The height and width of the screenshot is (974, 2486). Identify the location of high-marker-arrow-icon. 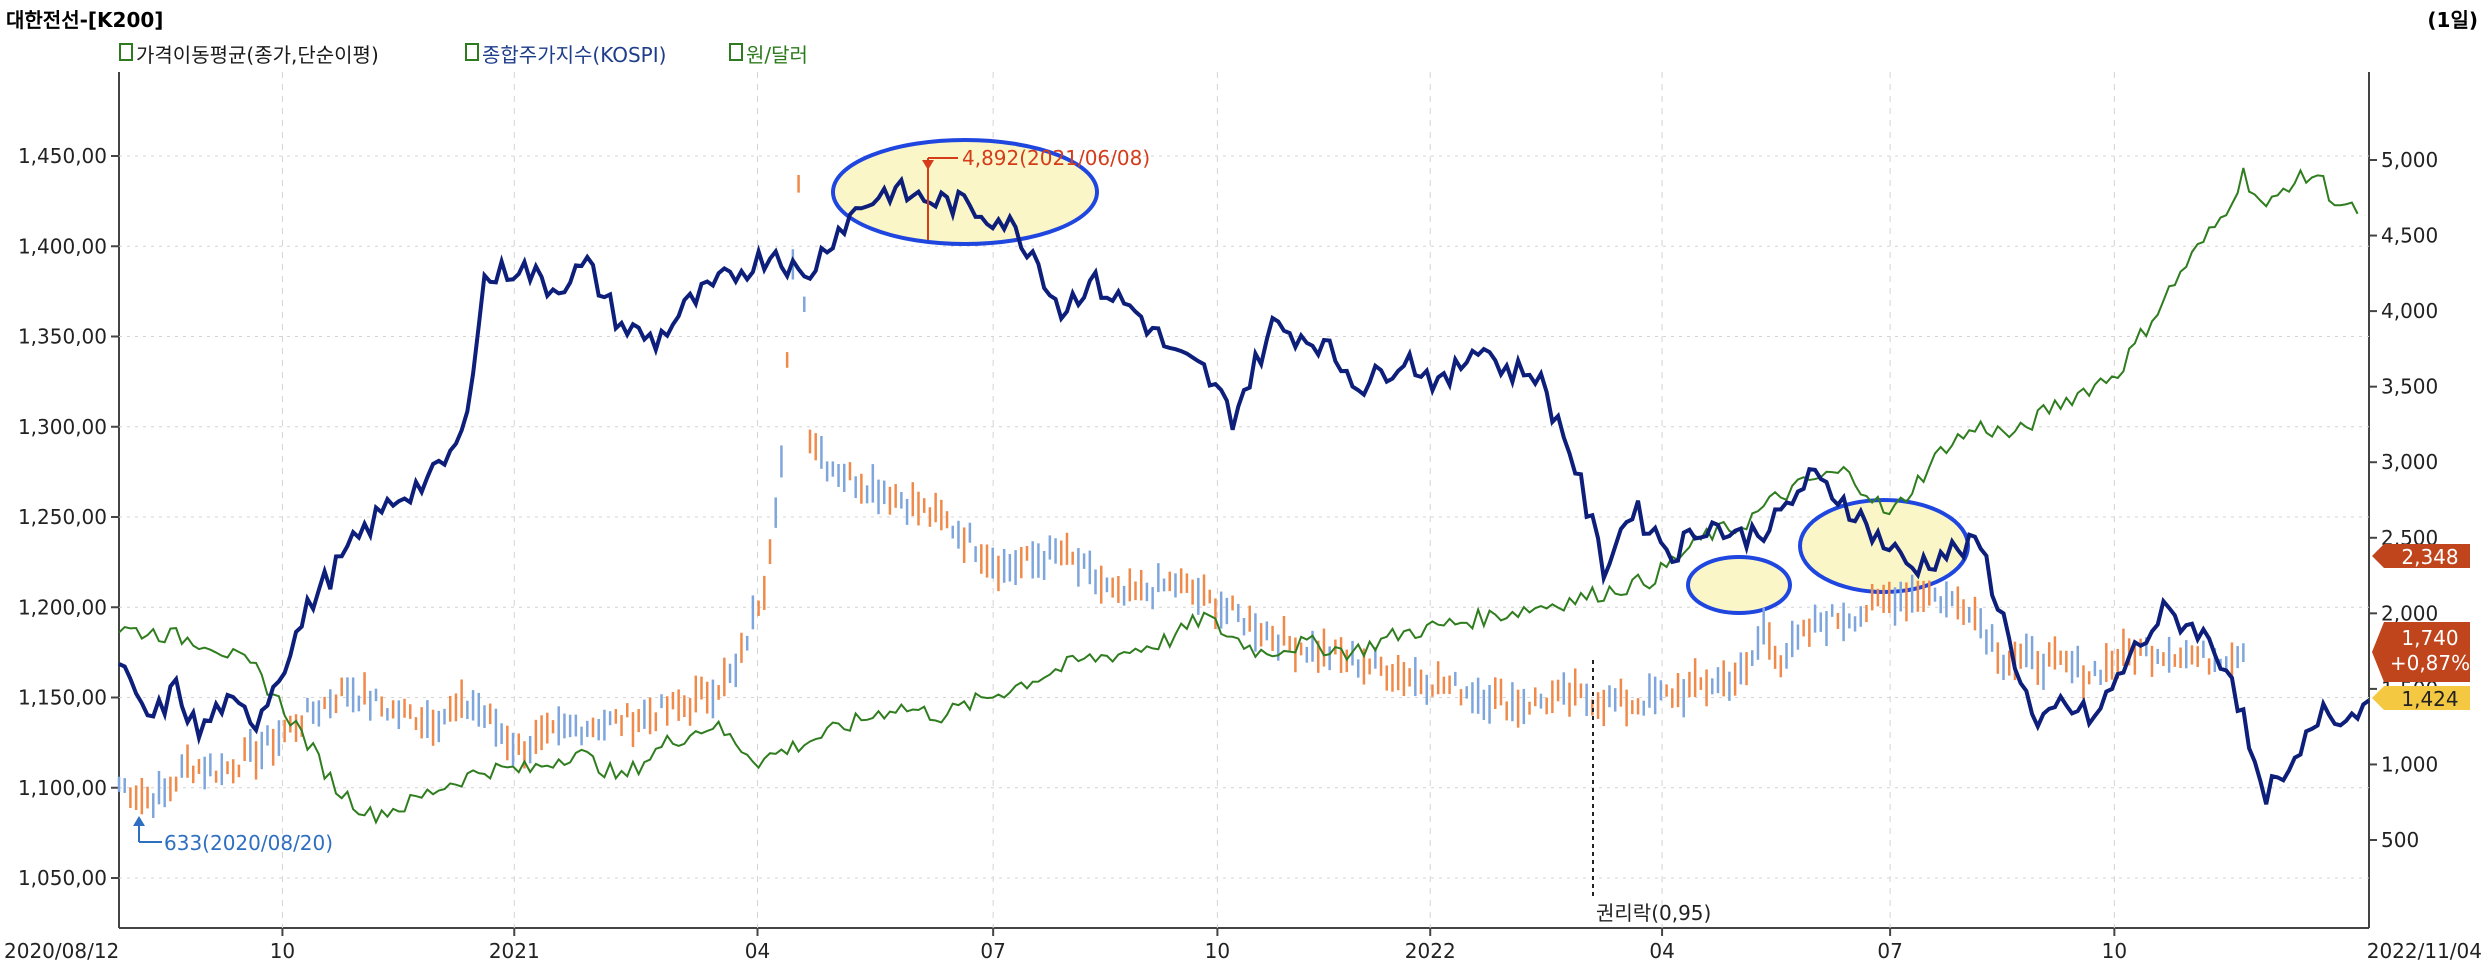
(928, 165).